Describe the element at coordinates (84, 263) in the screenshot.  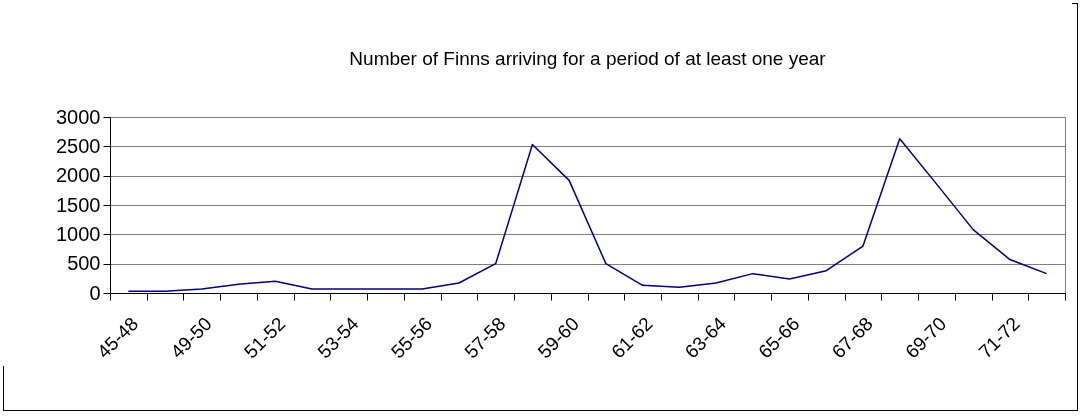
I see `y-tick-label: 500` at that location.